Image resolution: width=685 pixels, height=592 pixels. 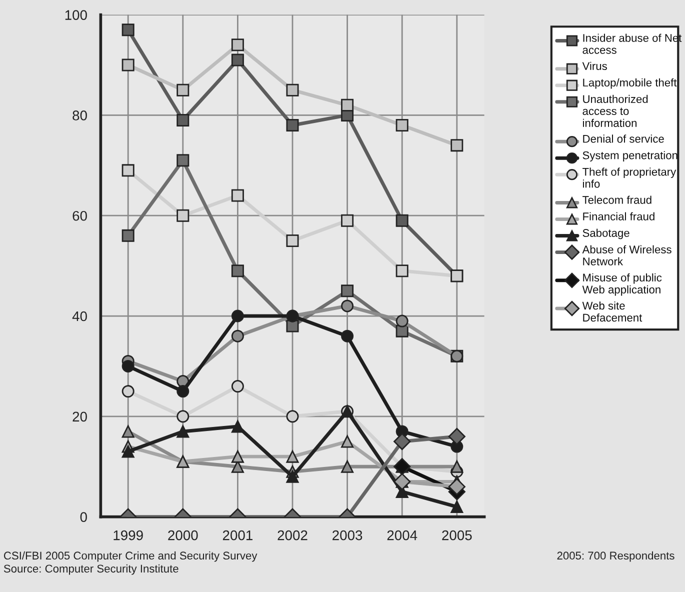 I want to click on y-tick-label: 60, so click(x=79, y=215).